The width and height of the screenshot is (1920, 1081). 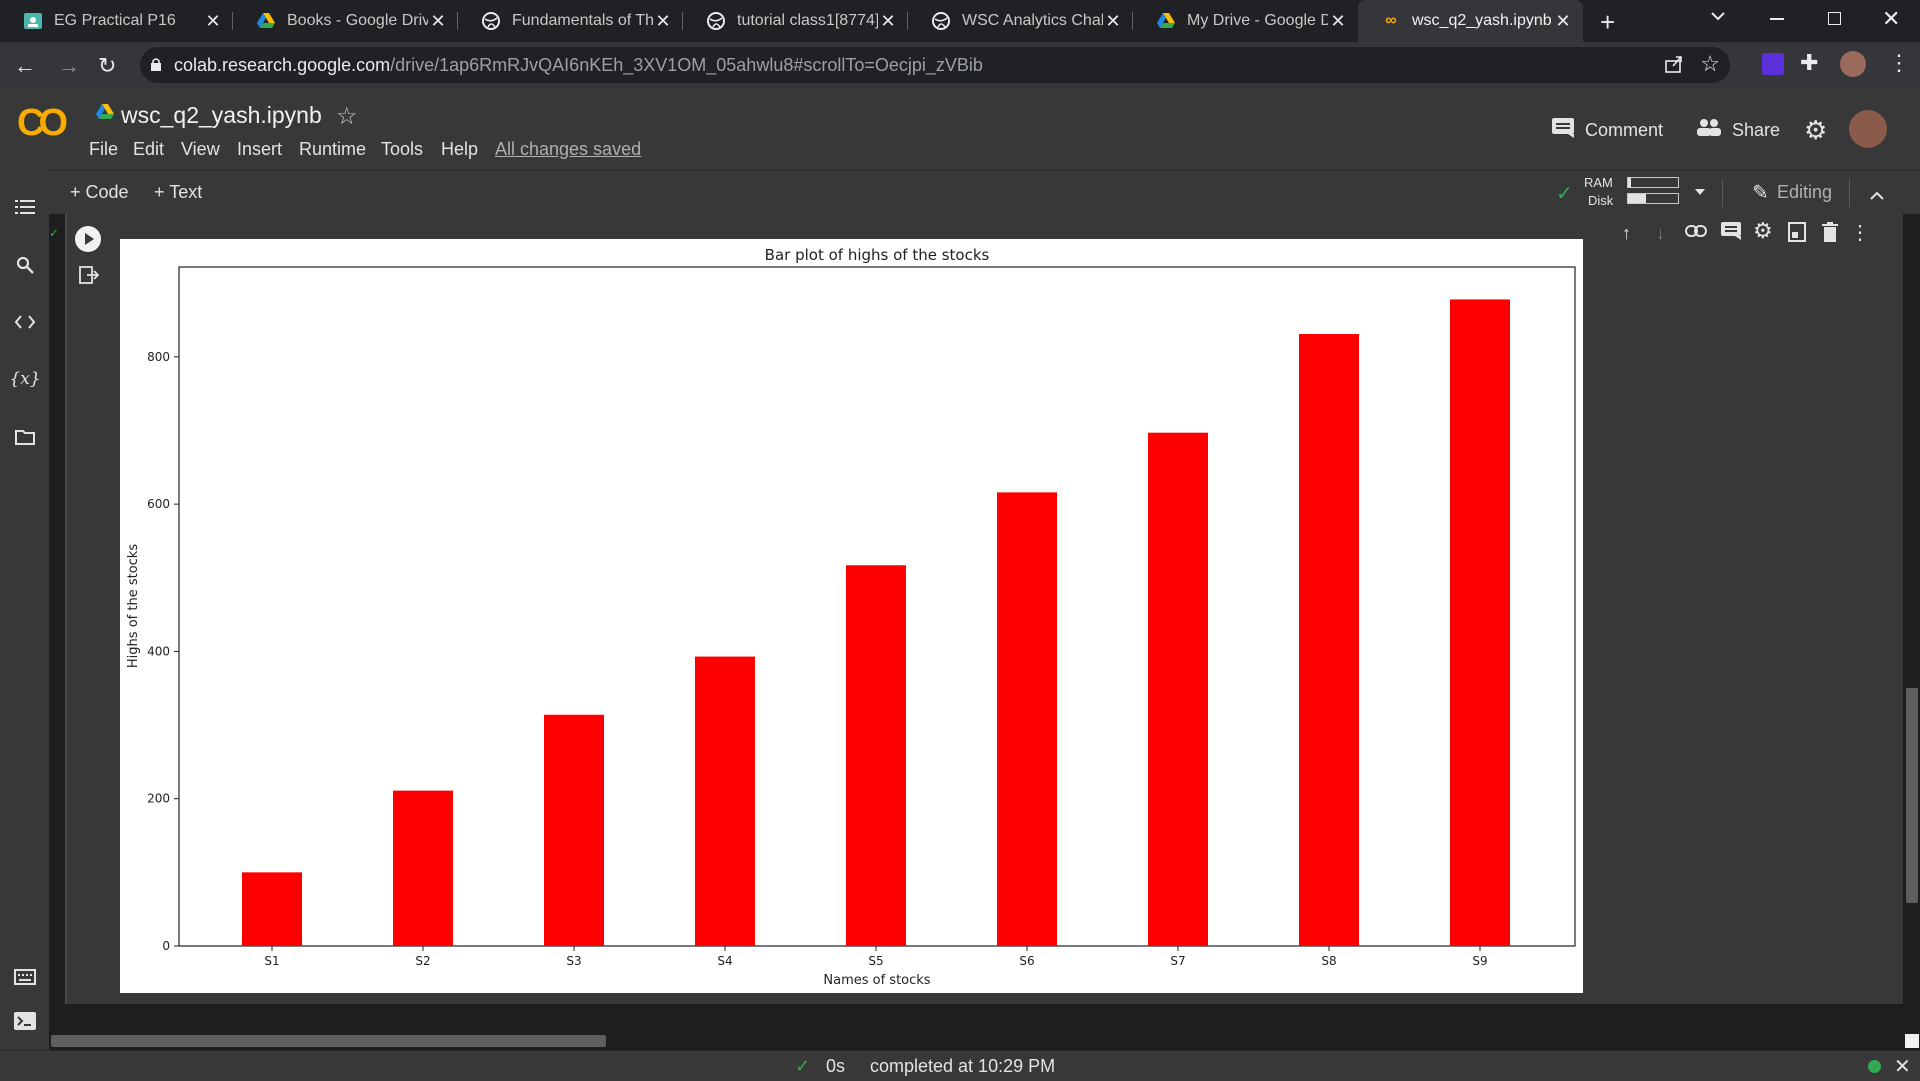 I want to click on cell-settings-icon: ⚙, so click(x=1763, y=230).